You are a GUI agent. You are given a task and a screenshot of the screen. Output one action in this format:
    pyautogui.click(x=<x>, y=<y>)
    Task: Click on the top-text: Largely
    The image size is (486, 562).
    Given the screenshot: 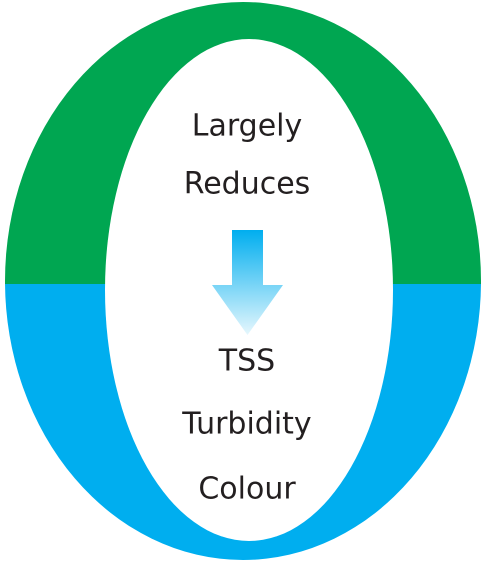 What is the action you would take?
    pyautogui.click(x=247, y=126)
    